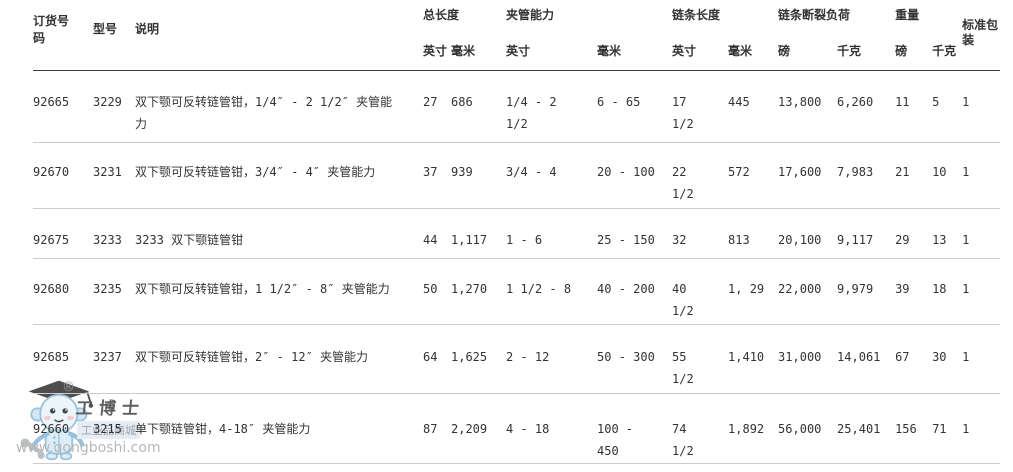 The image size is (1013, 472). I want to click on cell-weight-lb: 39, so click(914, 291).